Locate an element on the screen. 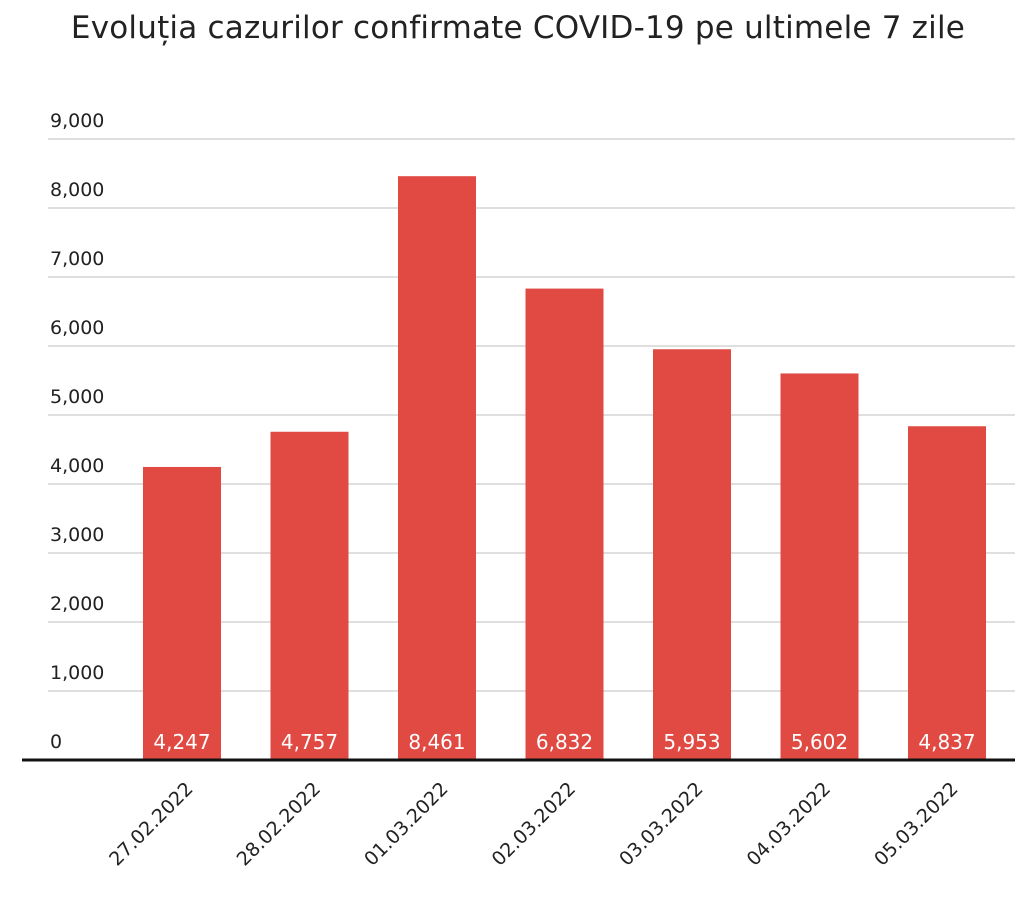  data-label: 8,461 is located at coordinates (436, 742).